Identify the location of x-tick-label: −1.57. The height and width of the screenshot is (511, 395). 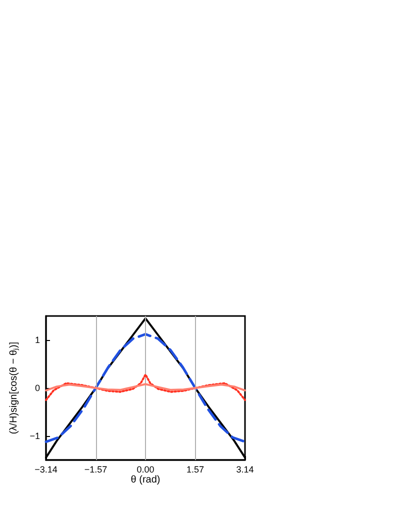
(96, 469).